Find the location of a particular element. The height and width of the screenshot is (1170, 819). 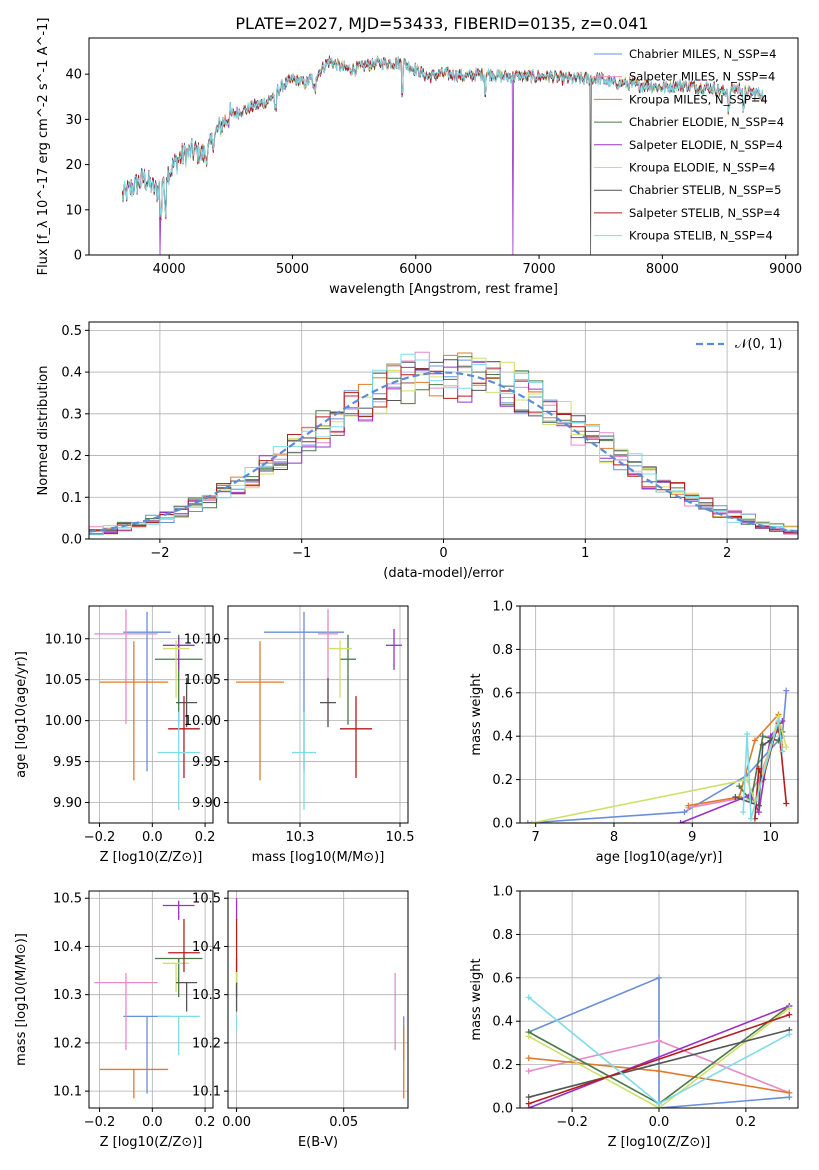

x-axis-label: age [log10(age/yr)] is located at coordinates (659, 857).